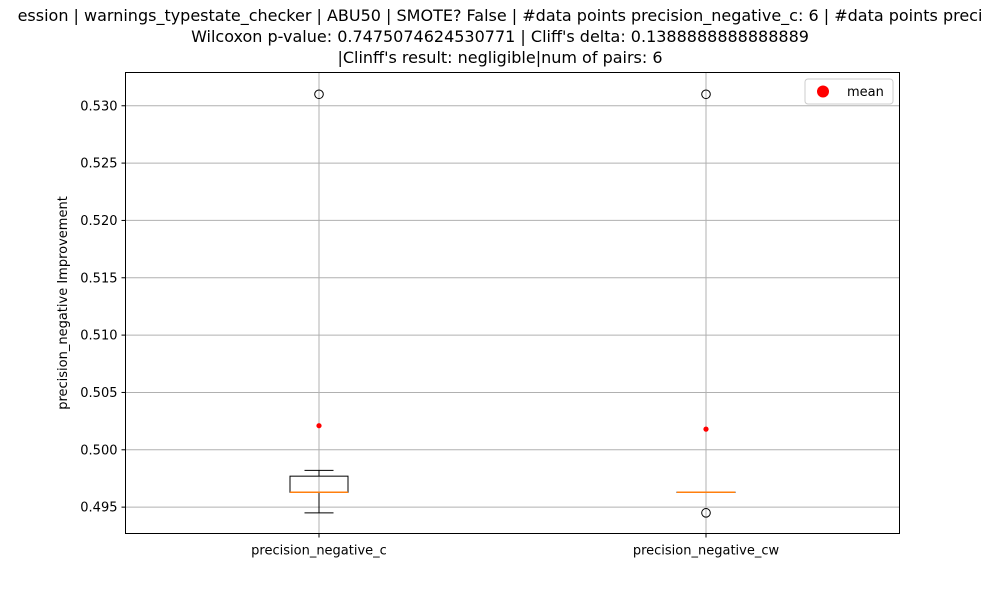 This screenshot has height=600, width=1000. What do you see at coordinates (98, 336) in the screenshot?
I see `y-tick-label: 0.510` at bounding box center [98, 336].